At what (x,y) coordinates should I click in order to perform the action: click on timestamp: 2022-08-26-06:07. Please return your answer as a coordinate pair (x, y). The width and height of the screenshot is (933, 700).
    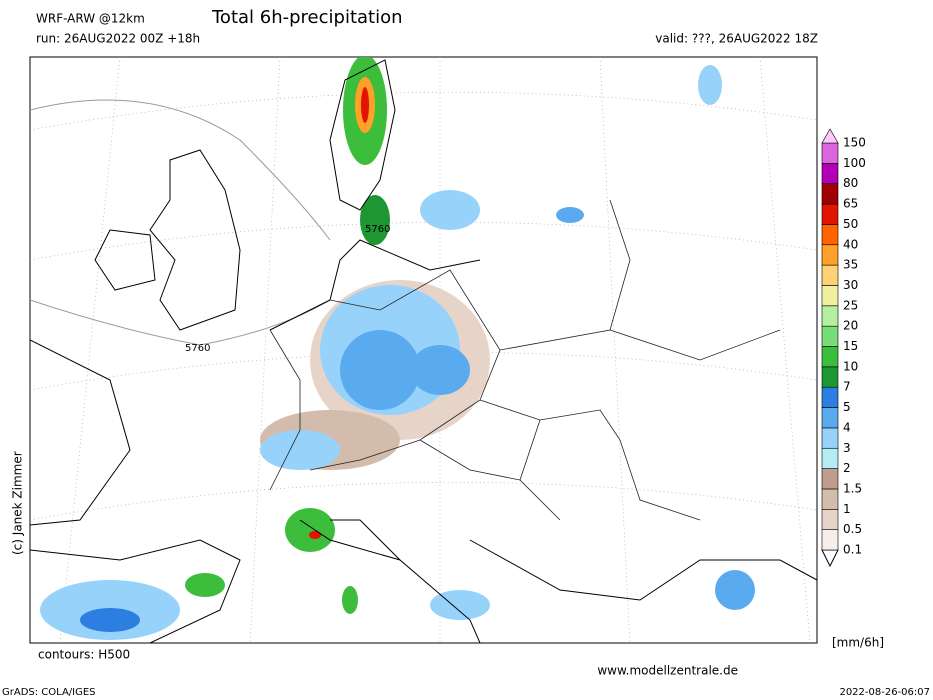
    Looking at the image, I should click on (884, 692).